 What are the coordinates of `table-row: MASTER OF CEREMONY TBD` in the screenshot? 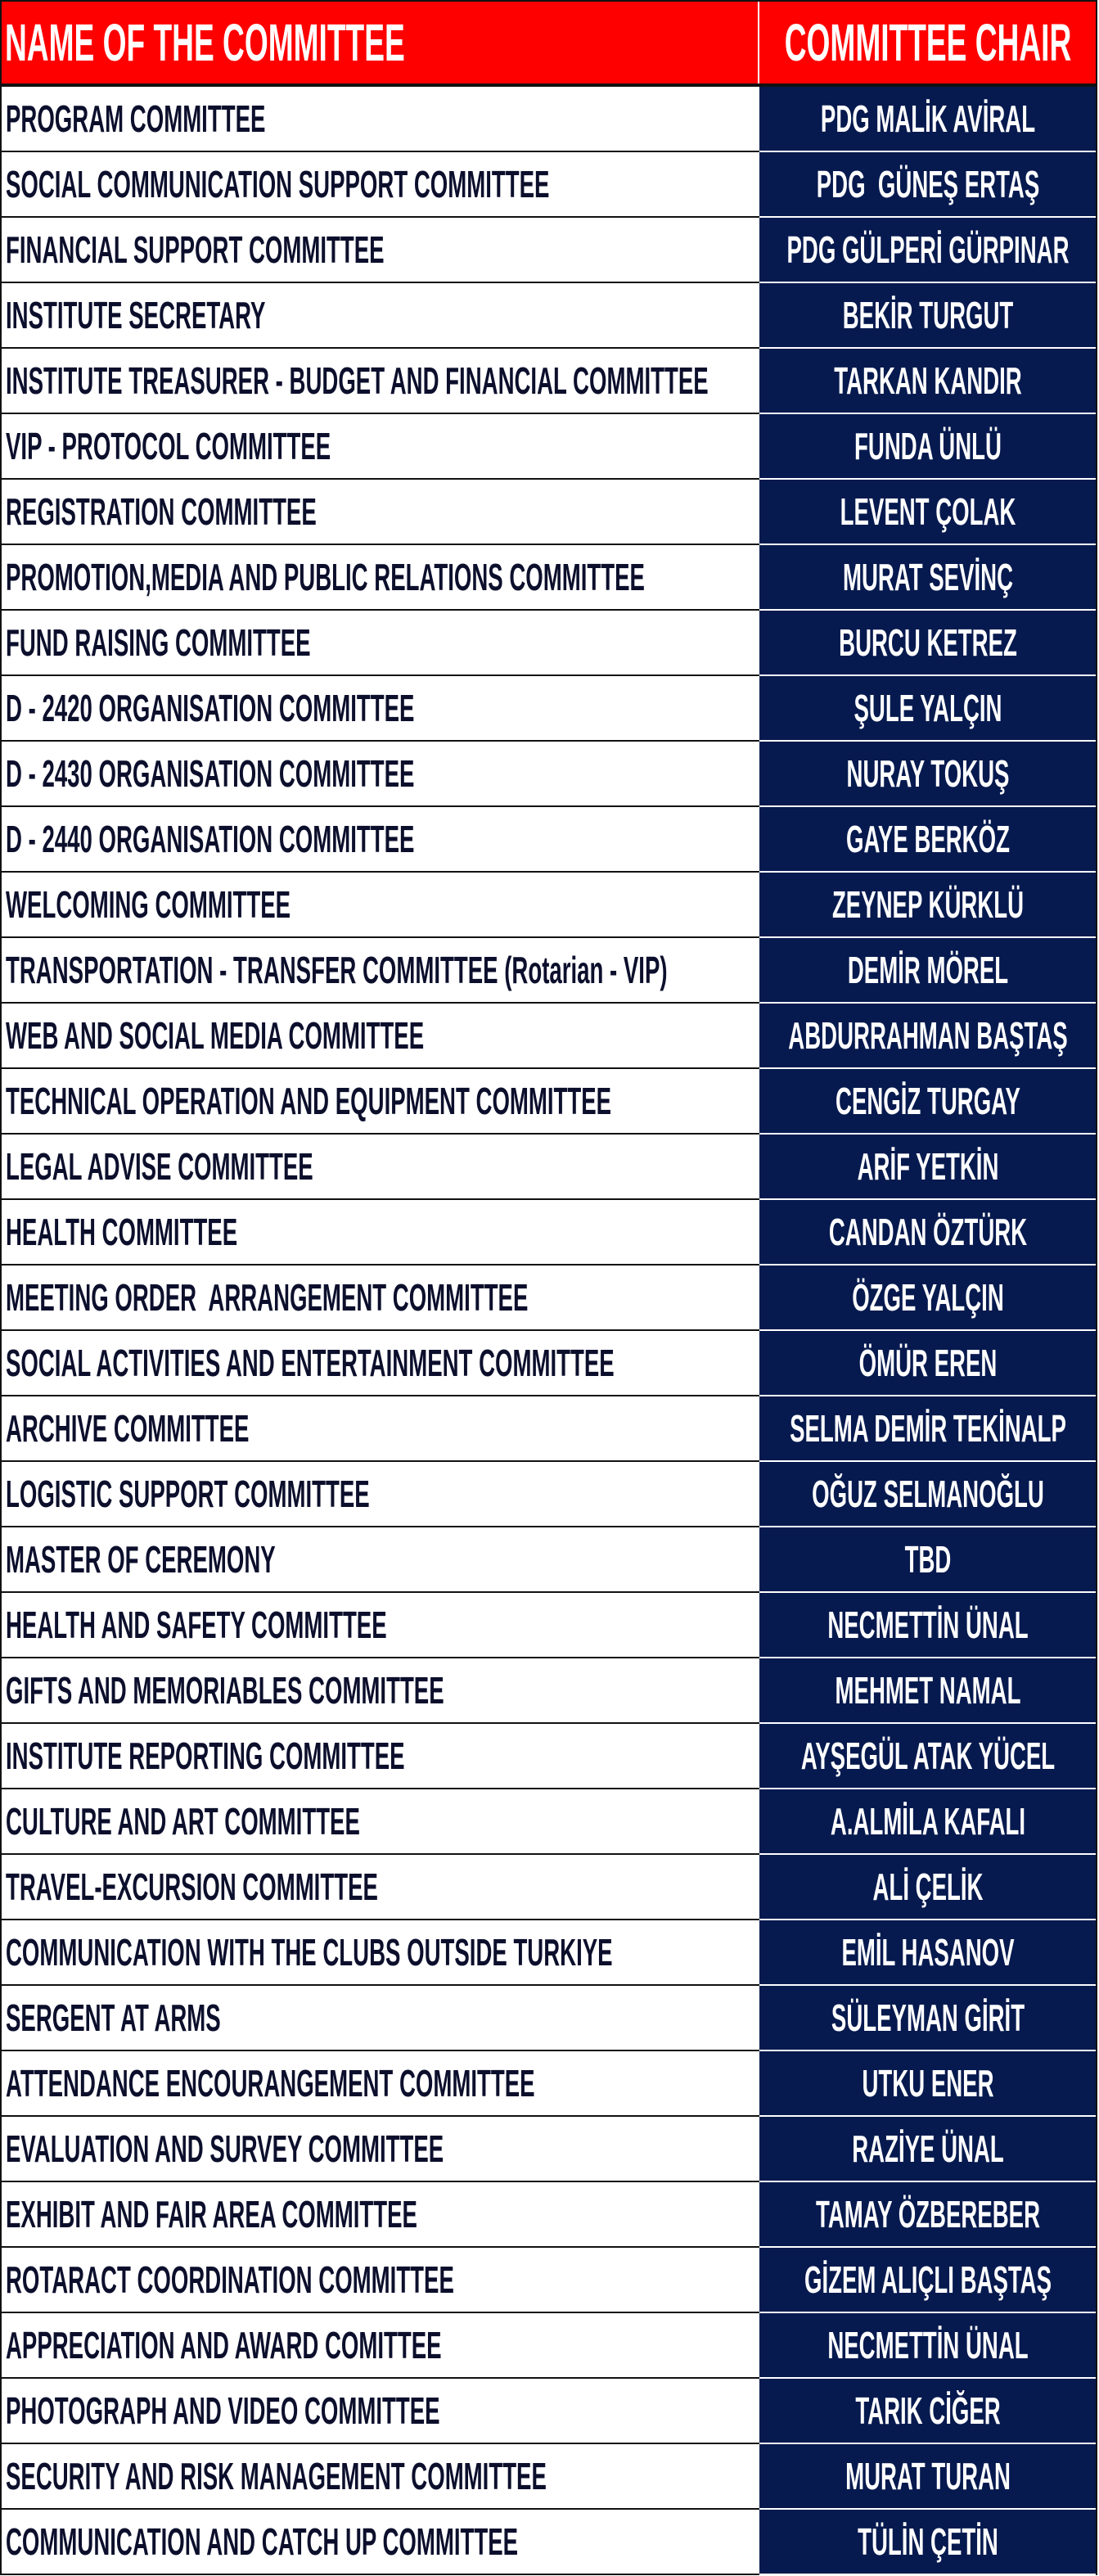 It's located at (549, 1560).